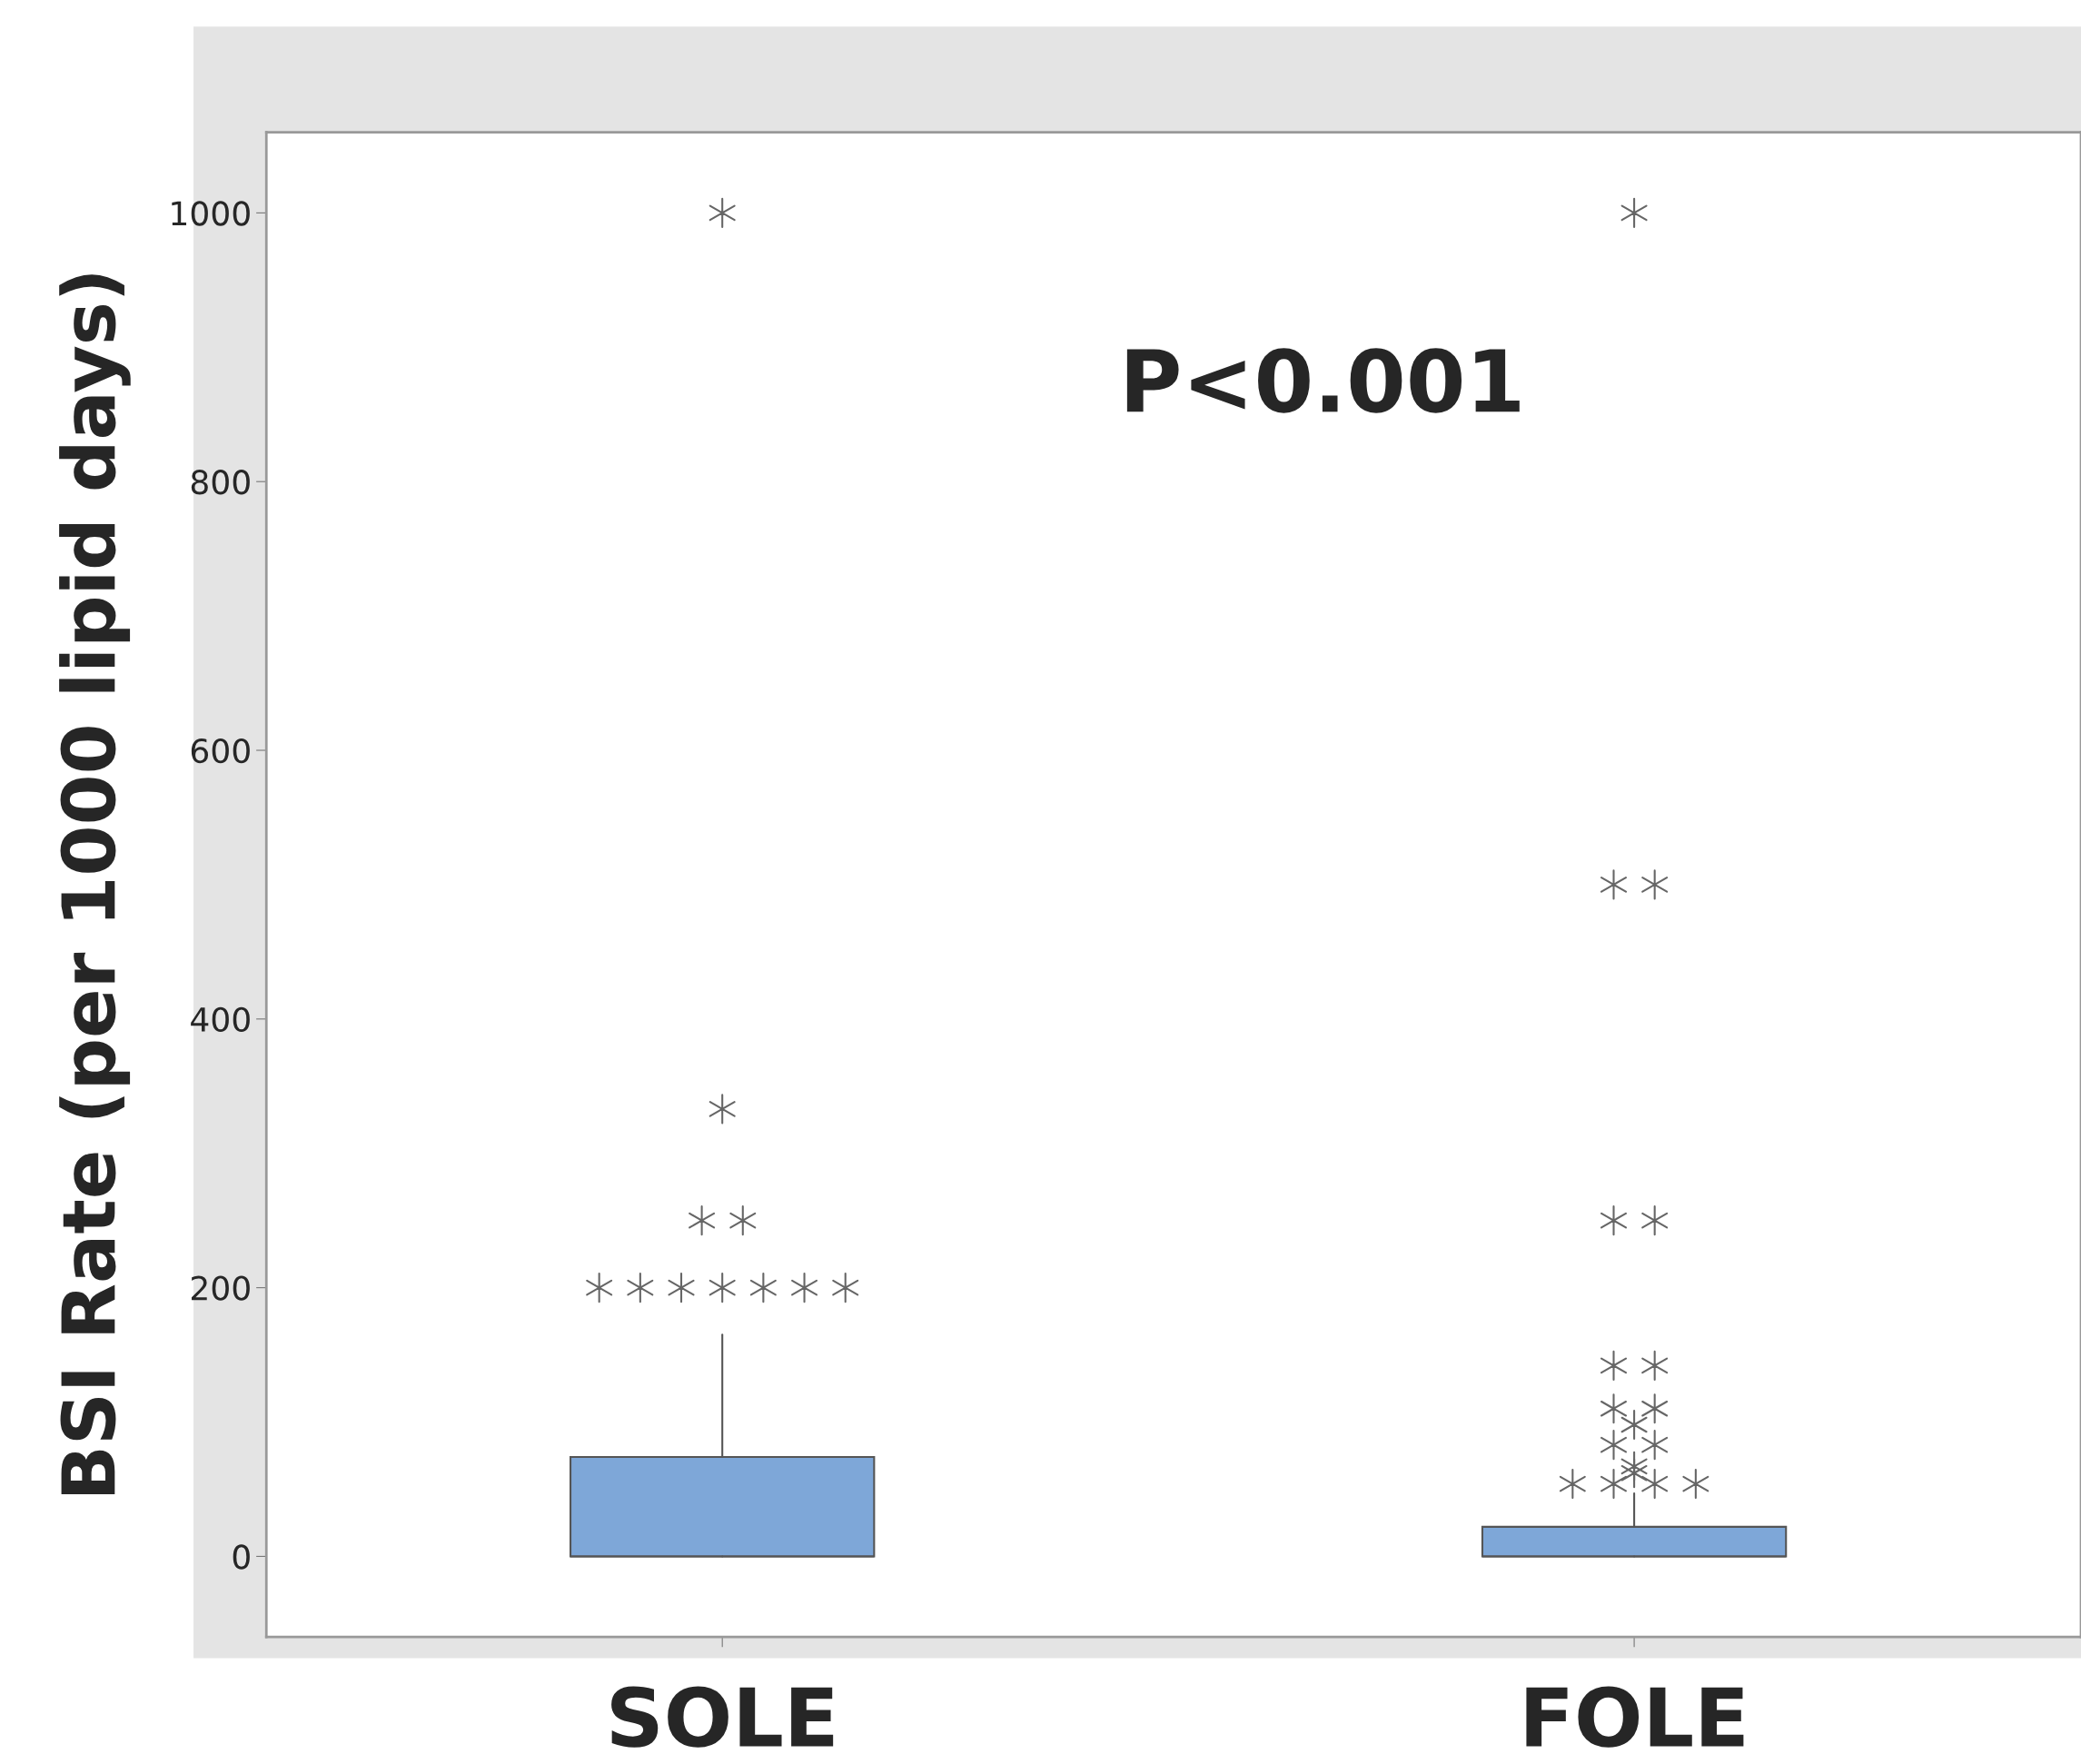 The height and width of the screenshot is (1764, 2081). Describe the element at coordinates (220, 751) in the screenshot. I see `y-tick-label: 600` at that location.